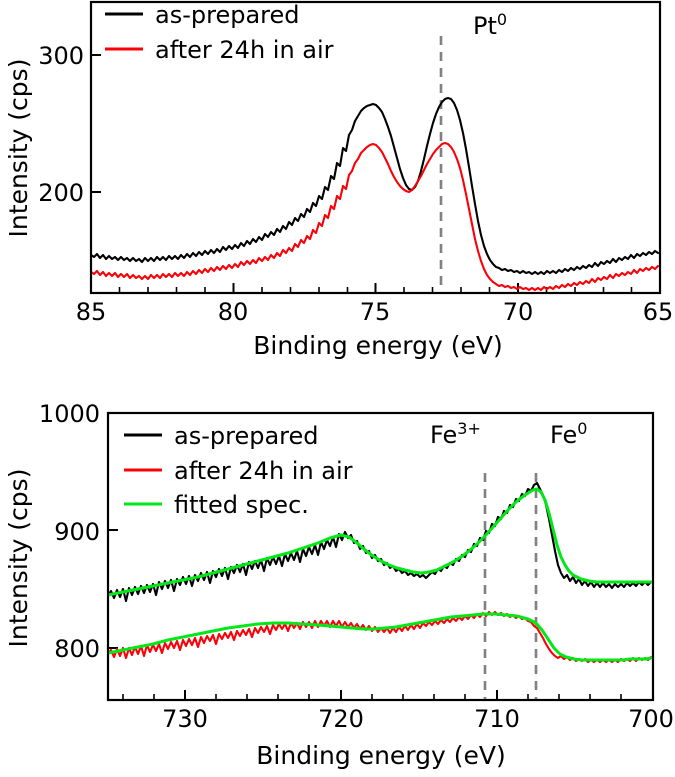 The width and height of the screenshot is (675, 777). Describe the element at coordinates (18, 558) in the screenshot. I see `bottom-panel-y-axis-title: Intensity (cps)` at that location.